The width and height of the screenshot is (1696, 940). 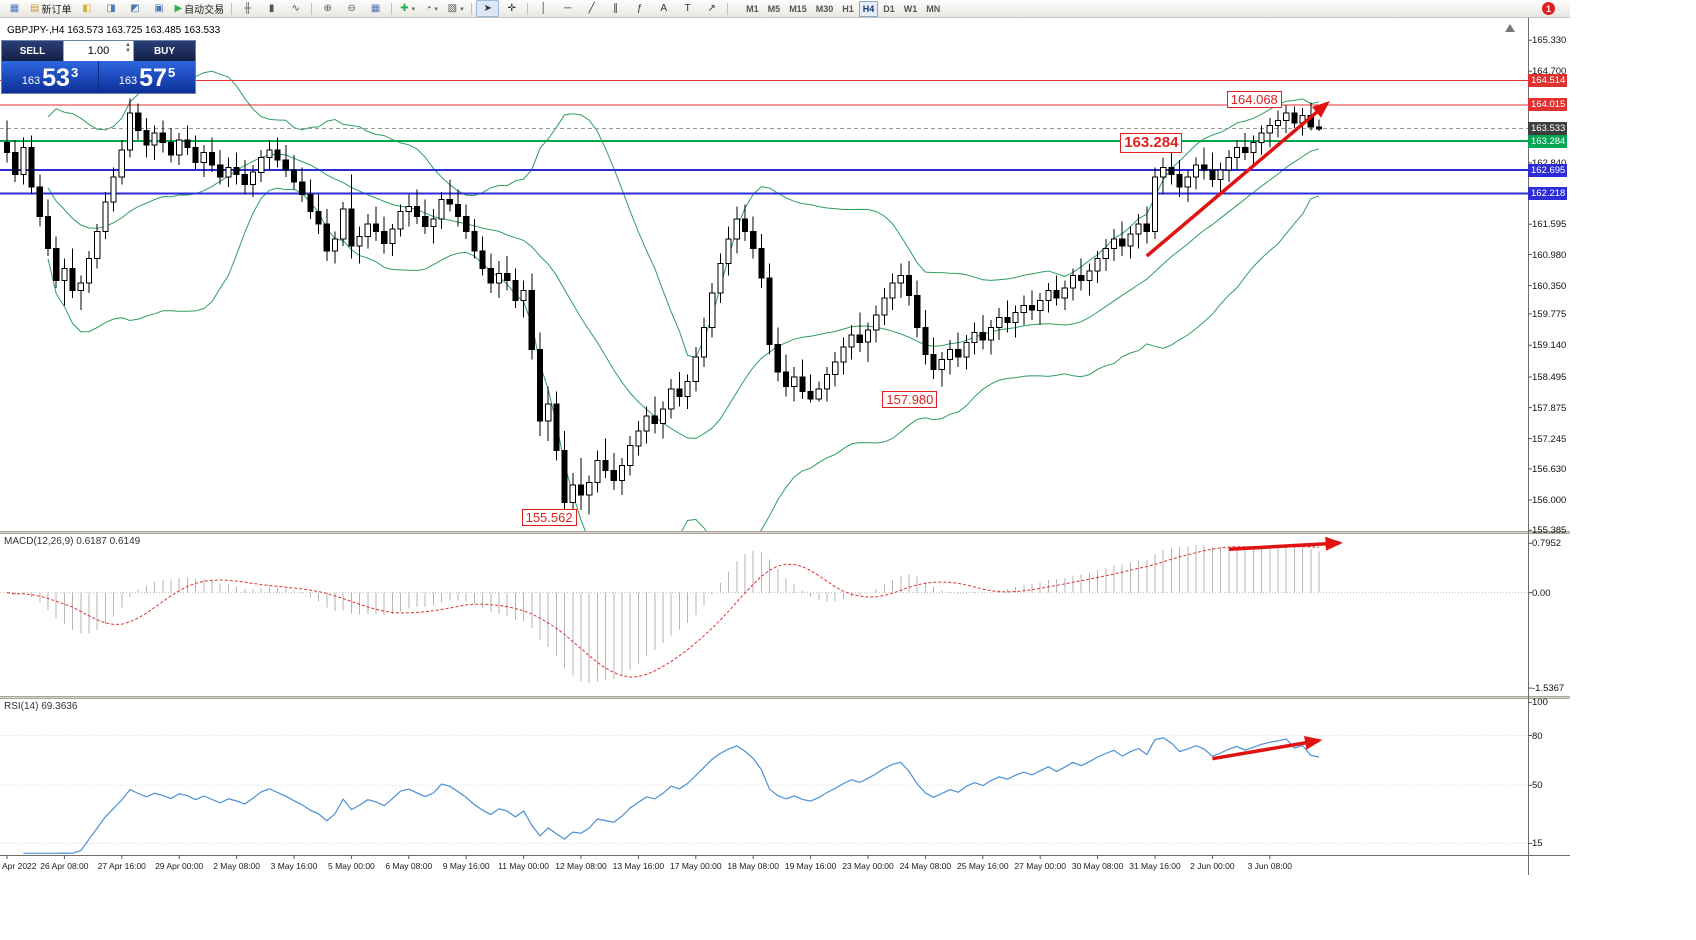 What do you see at coordinates (375, 8) in the screenshot?
I see `tile-windows-button: ▦` at bounding box center [375, 8].